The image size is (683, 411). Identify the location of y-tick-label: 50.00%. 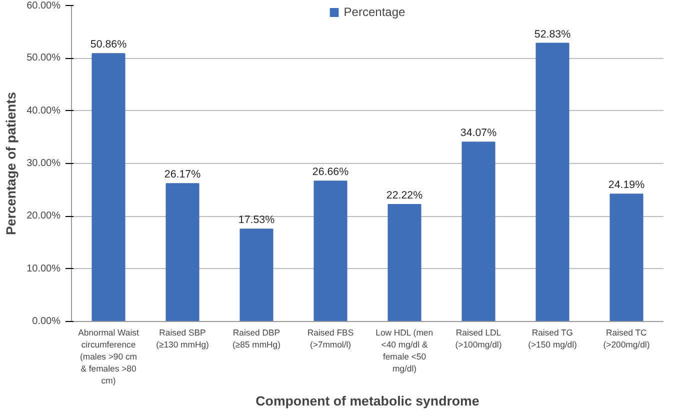
(43, 58).